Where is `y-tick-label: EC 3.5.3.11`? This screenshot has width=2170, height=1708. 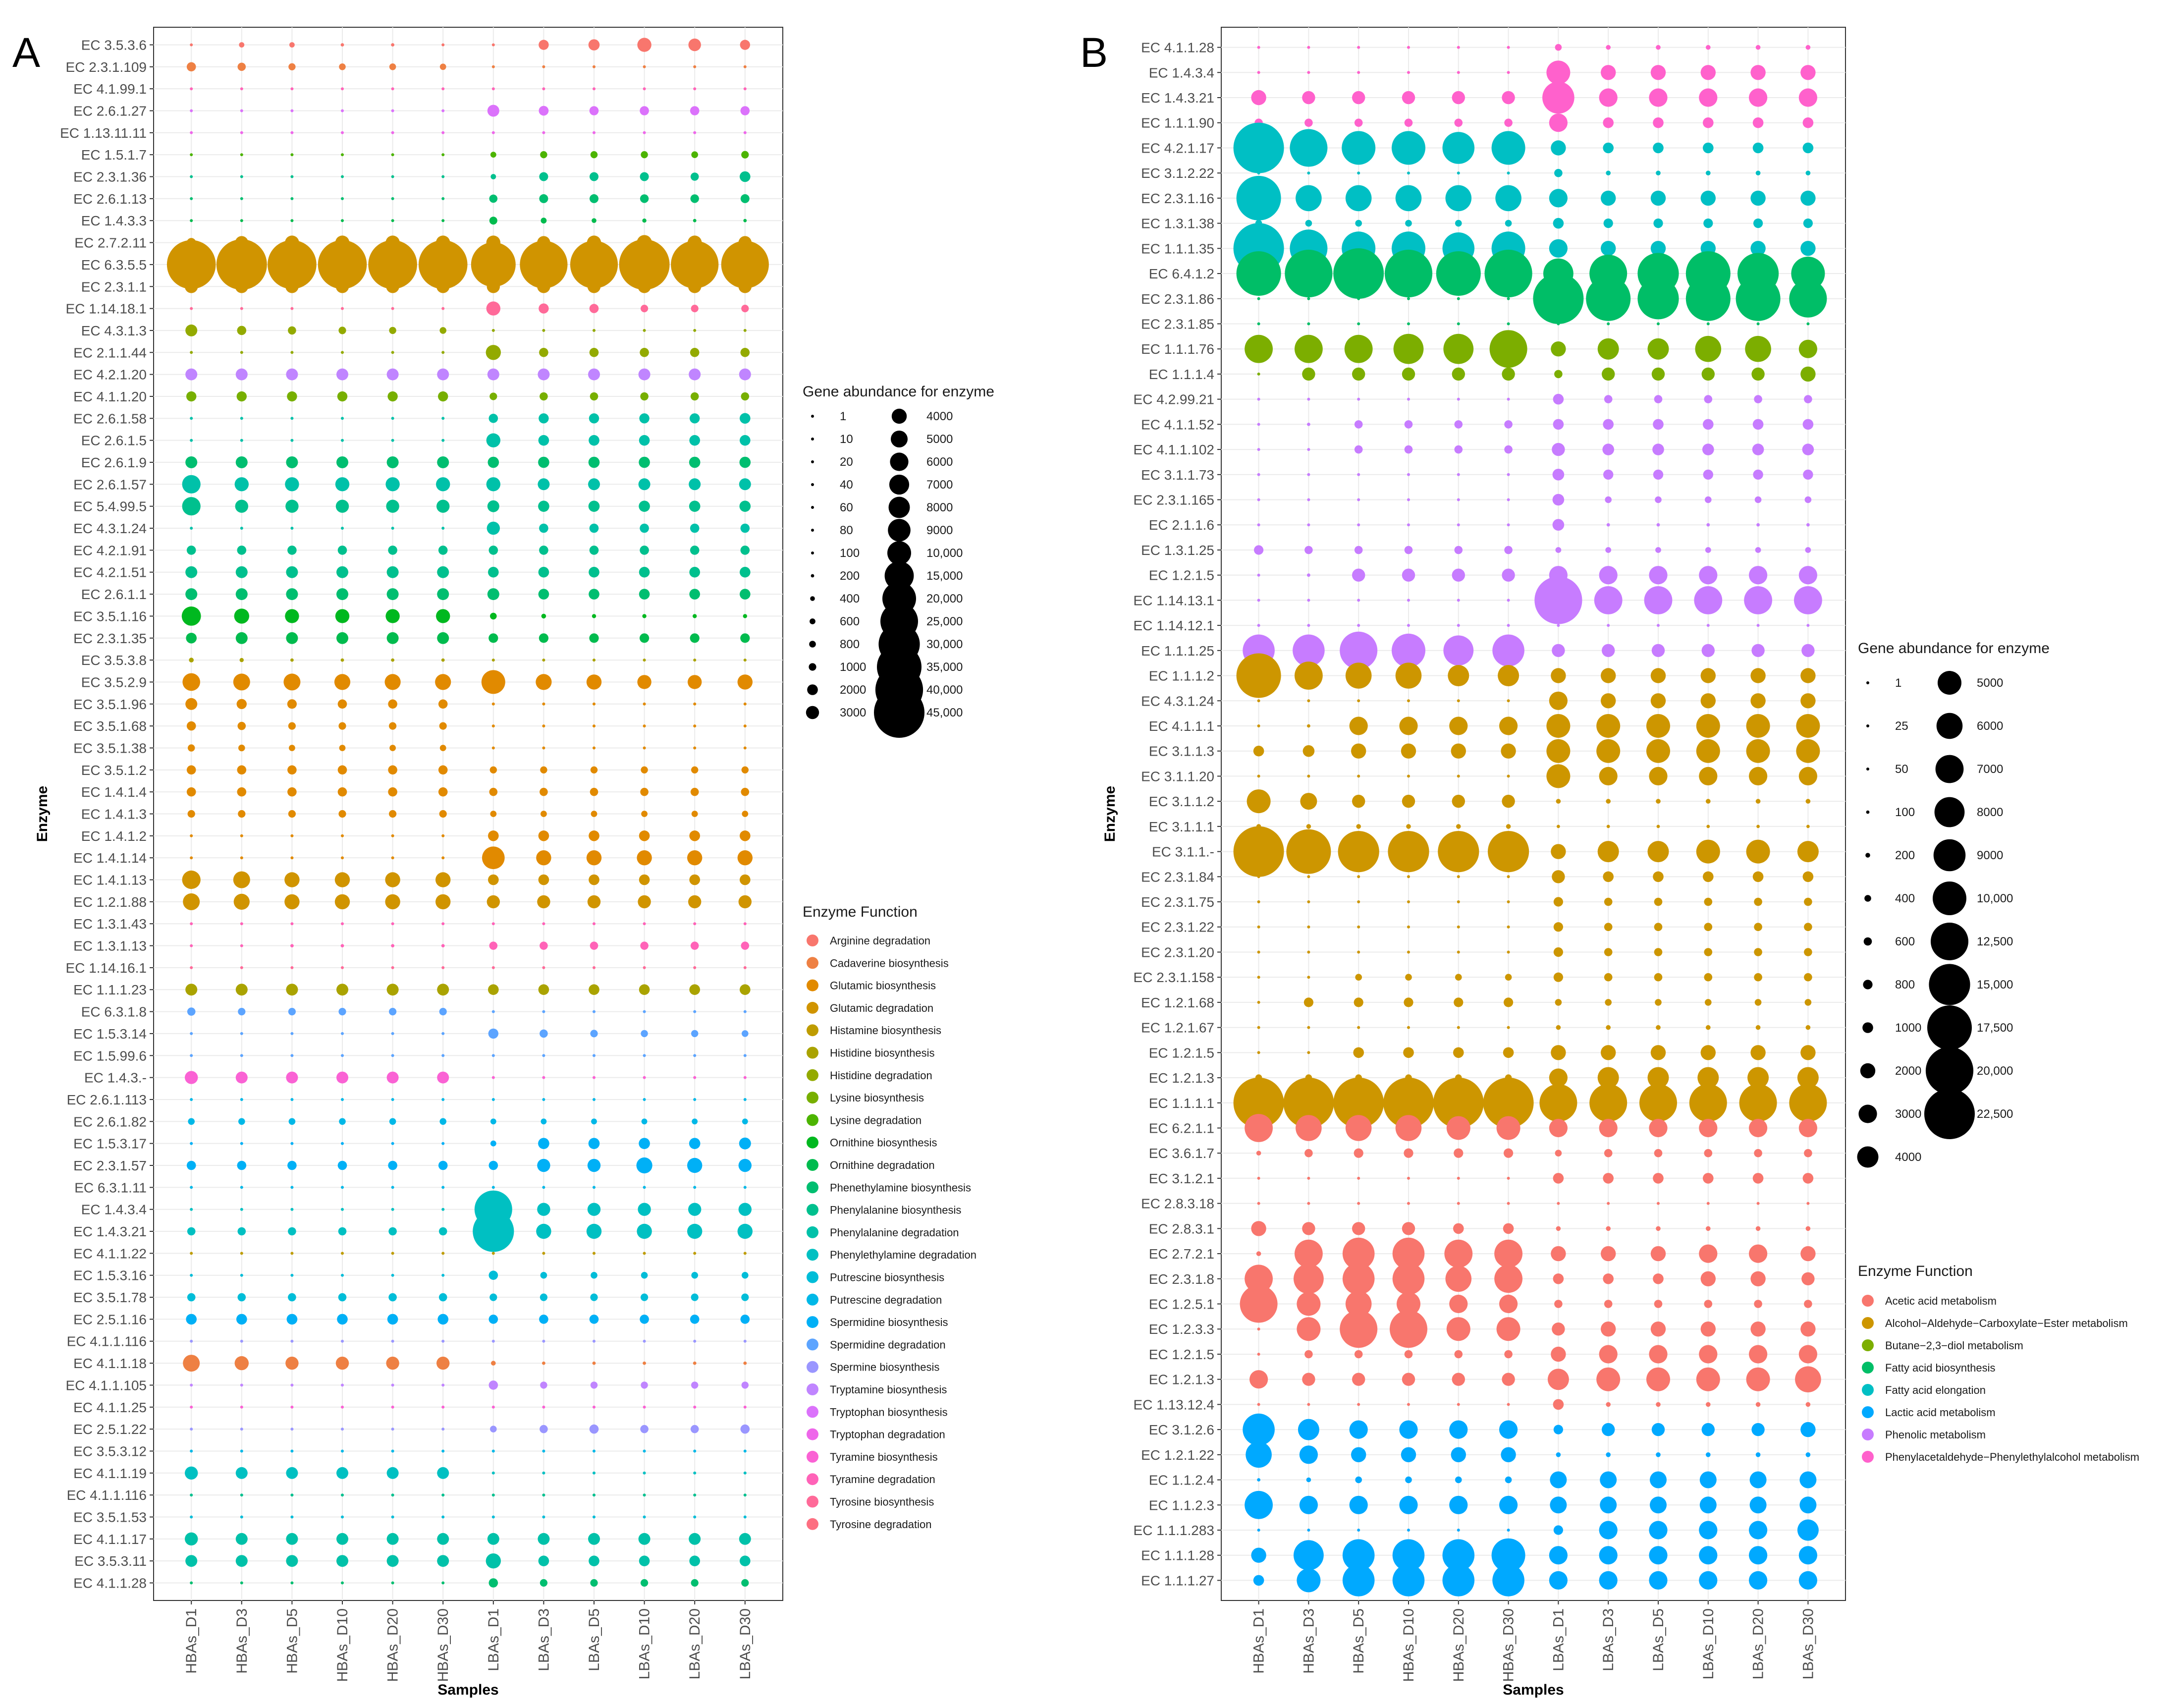
y-tick-label: EC 3.5.3.11 is located at coordinates (110, 1561).